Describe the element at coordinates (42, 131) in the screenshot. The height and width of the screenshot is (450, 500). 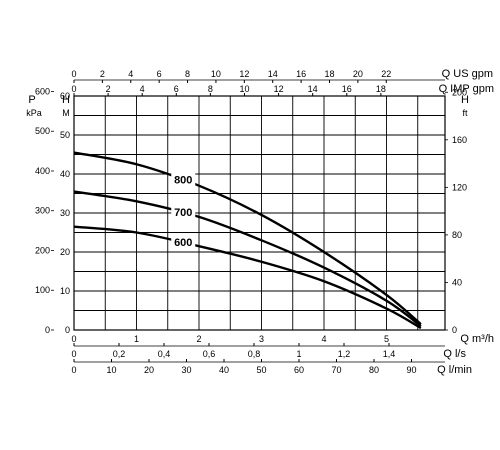
I see `kpa-tick-label: 500` at that location.